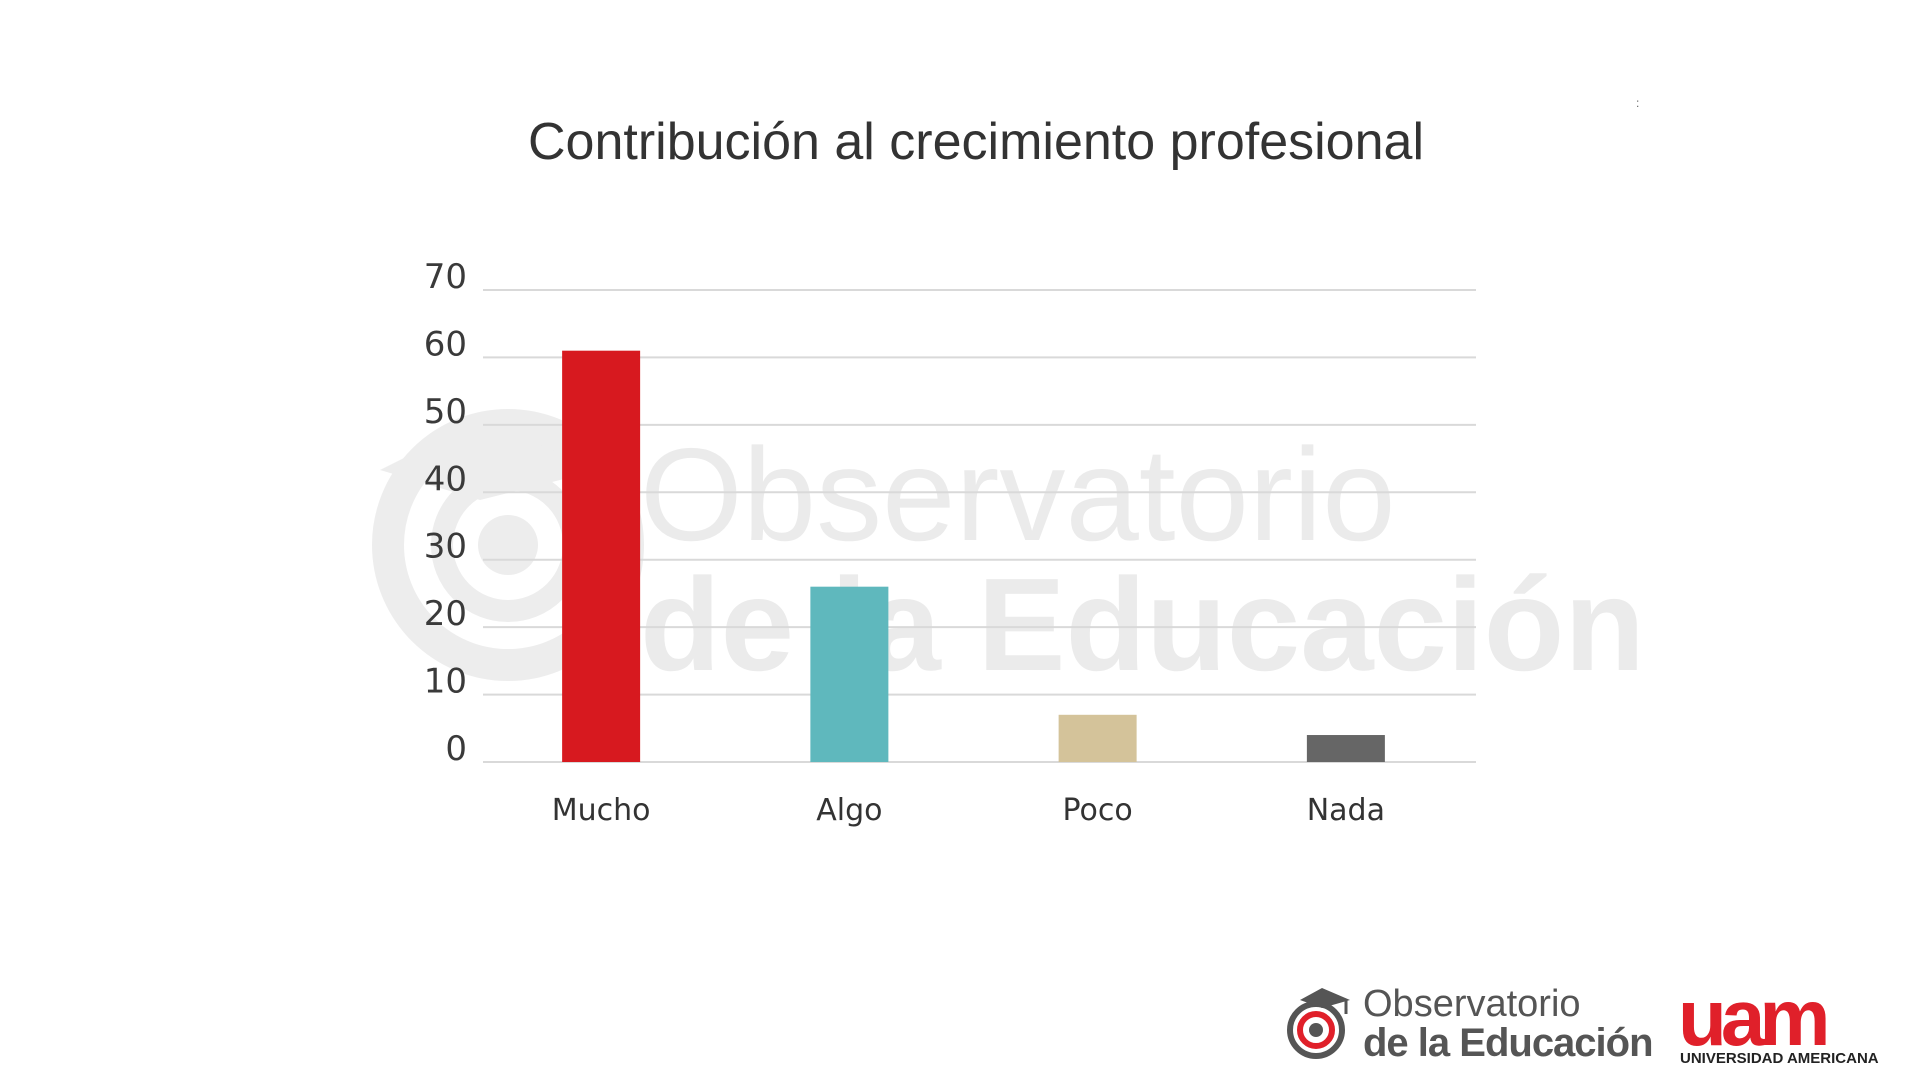  What do you see at coordinates (445, 344) in the screenshot?
I see `y-tick-60: 60` at bounding box center [445, 344].